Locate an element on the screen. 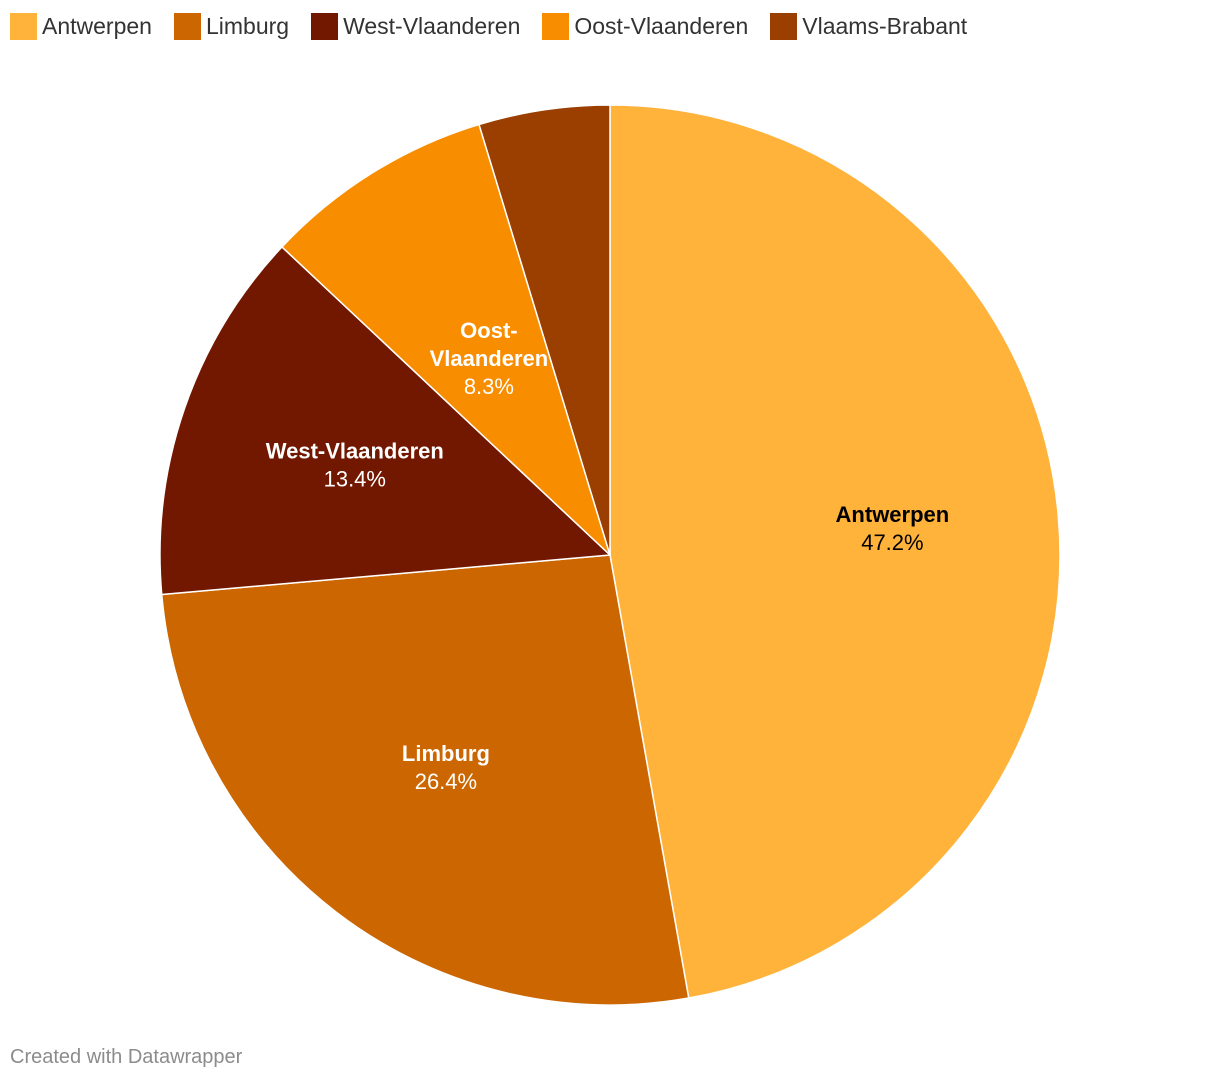 The width and height of the screenshot is (1220, 1082). slice-label-antwerpen-value: 47.2% is located at coordinates (892, 542).